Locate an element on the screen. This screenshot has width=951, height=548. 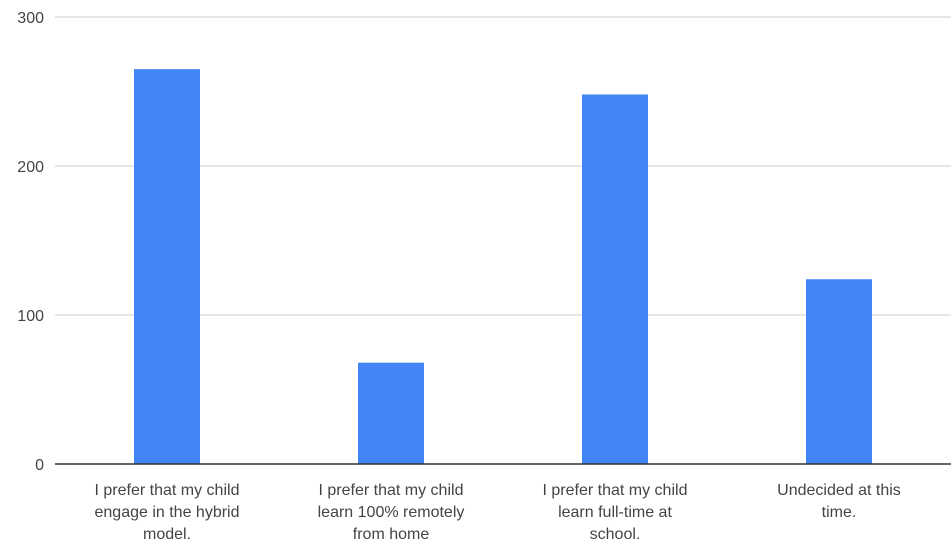
category-label-4: Undecided at this time. is located at coordinates (839, 501).